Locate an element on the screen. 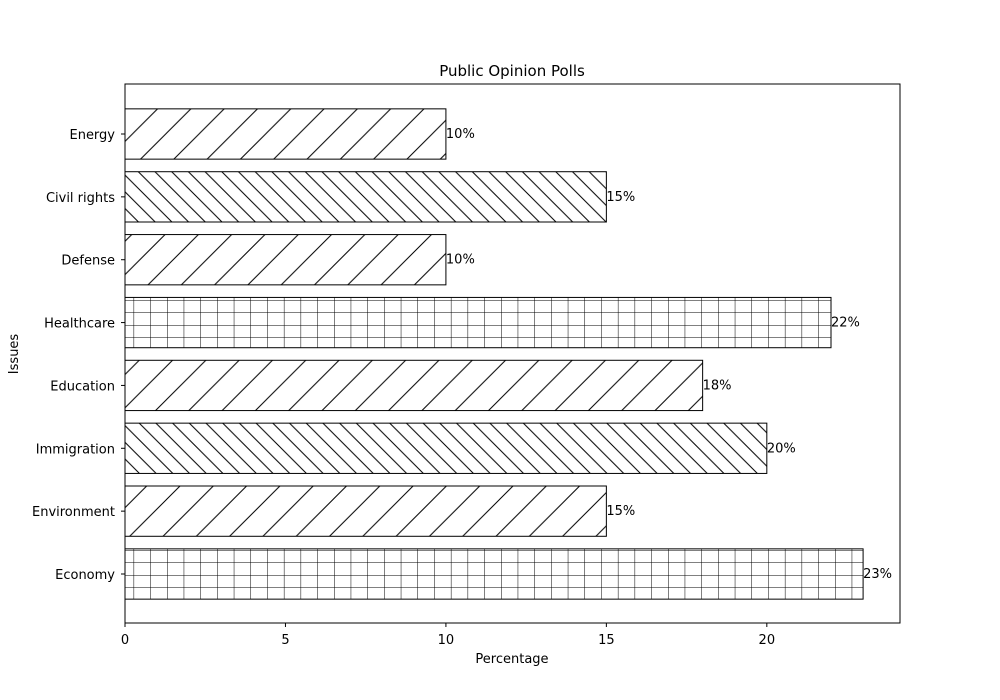 The image size is (1000, 700). y-tick-label-defense: Defense is located at coordinates (88, 261).